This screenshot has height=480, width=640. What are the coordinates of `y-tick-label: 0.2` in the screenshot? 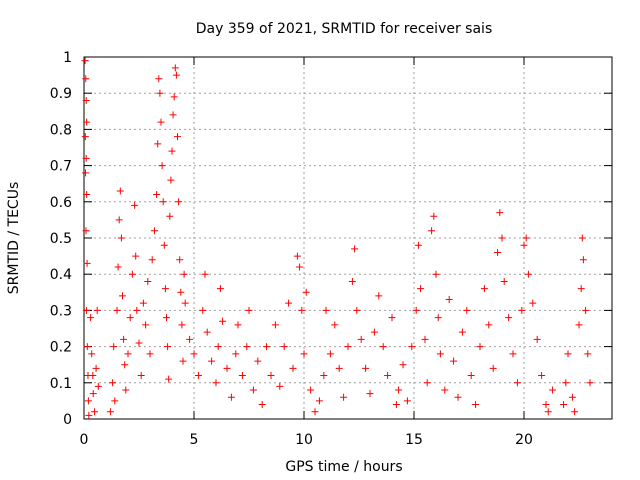 It's located at (61, 348).